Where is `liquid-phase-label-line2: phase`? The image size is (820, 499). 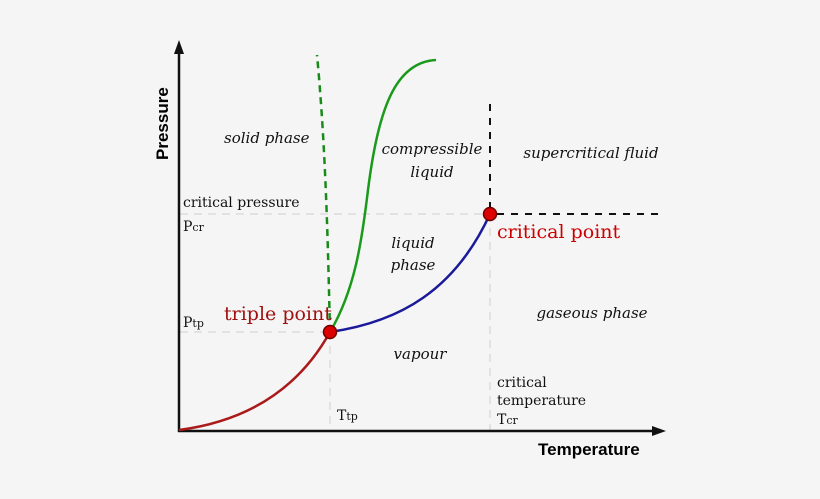
liquid-phase-label-line2: phase is located at coordinates (413, 265).